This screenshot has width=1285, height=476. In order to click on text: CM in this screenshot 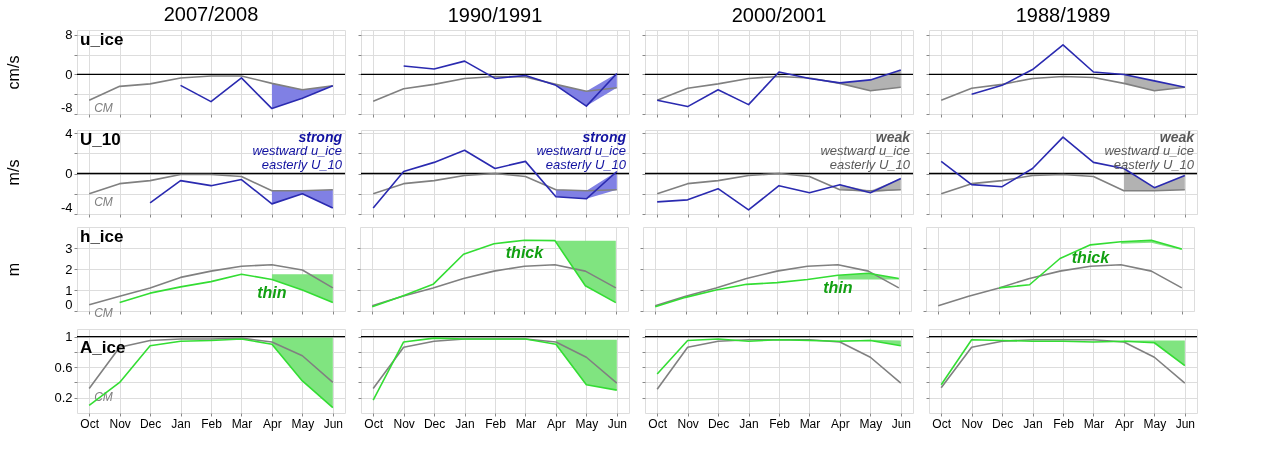, I will do `click(103, 108)`.